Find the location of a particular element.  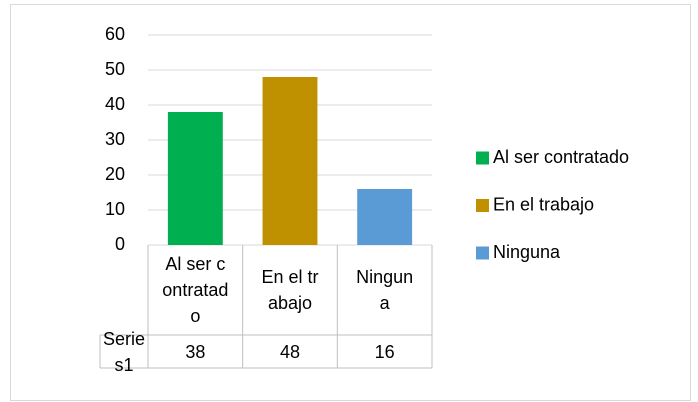

table-value: 38 is located at coordinates (195, 351).